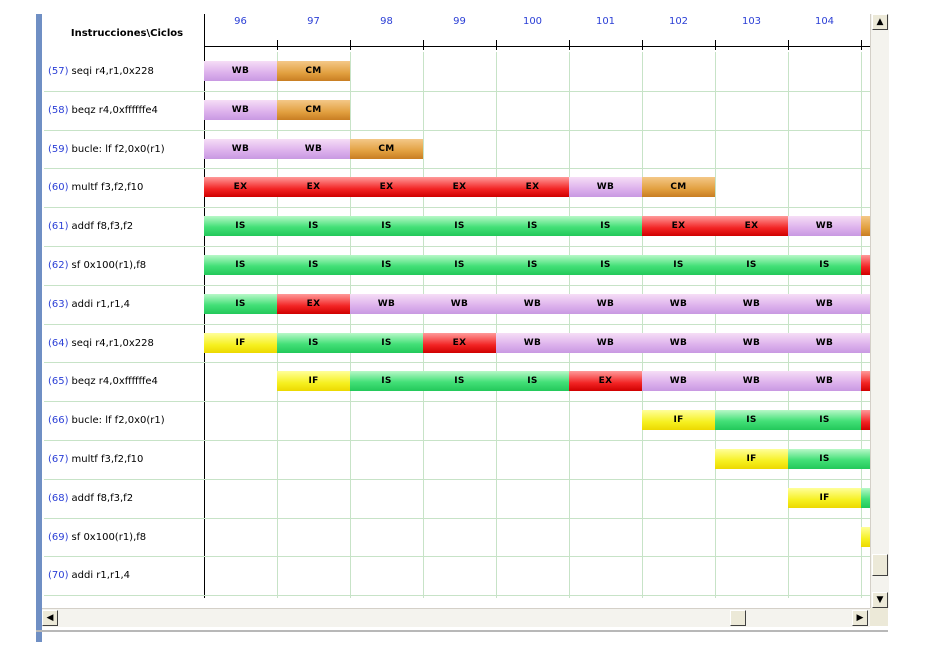 Image resolution: width=932 pixels, height=664 pixels. I want to click on cycle-header: 102, so click(678, 21).